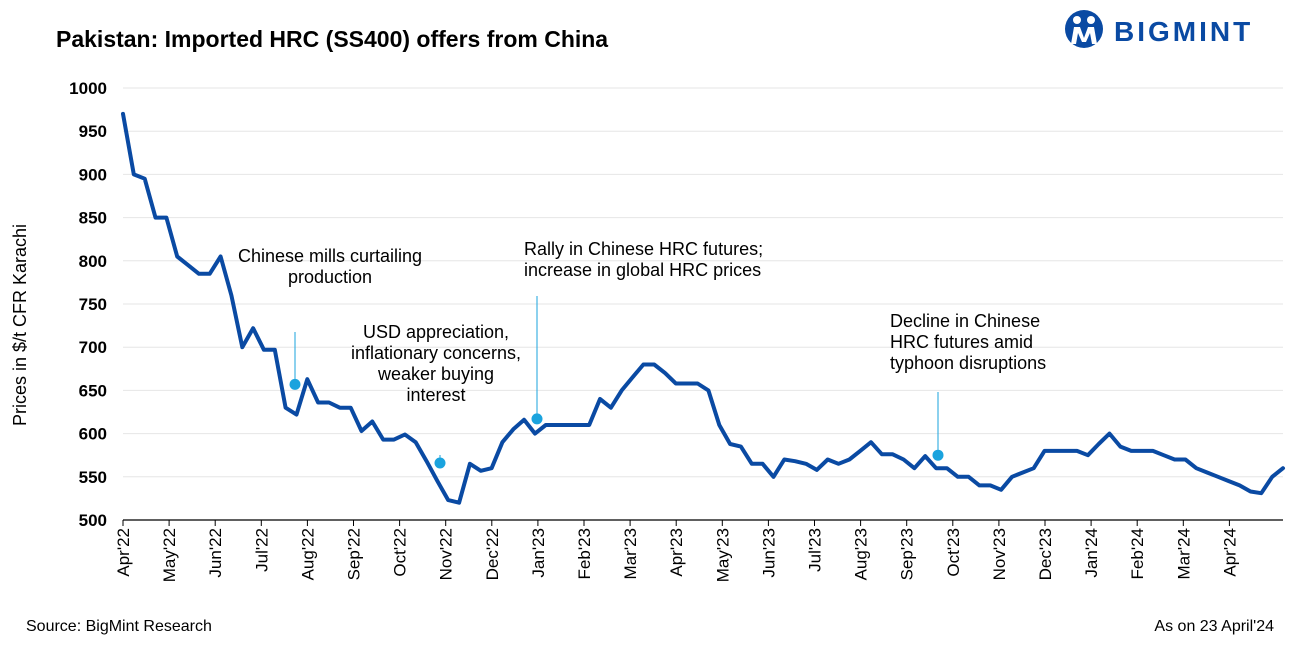  What do you see at coordinates (123, 552) in the screenshot?
I see `x-tick-label: Apr'22` at bounding box center [123, 552].